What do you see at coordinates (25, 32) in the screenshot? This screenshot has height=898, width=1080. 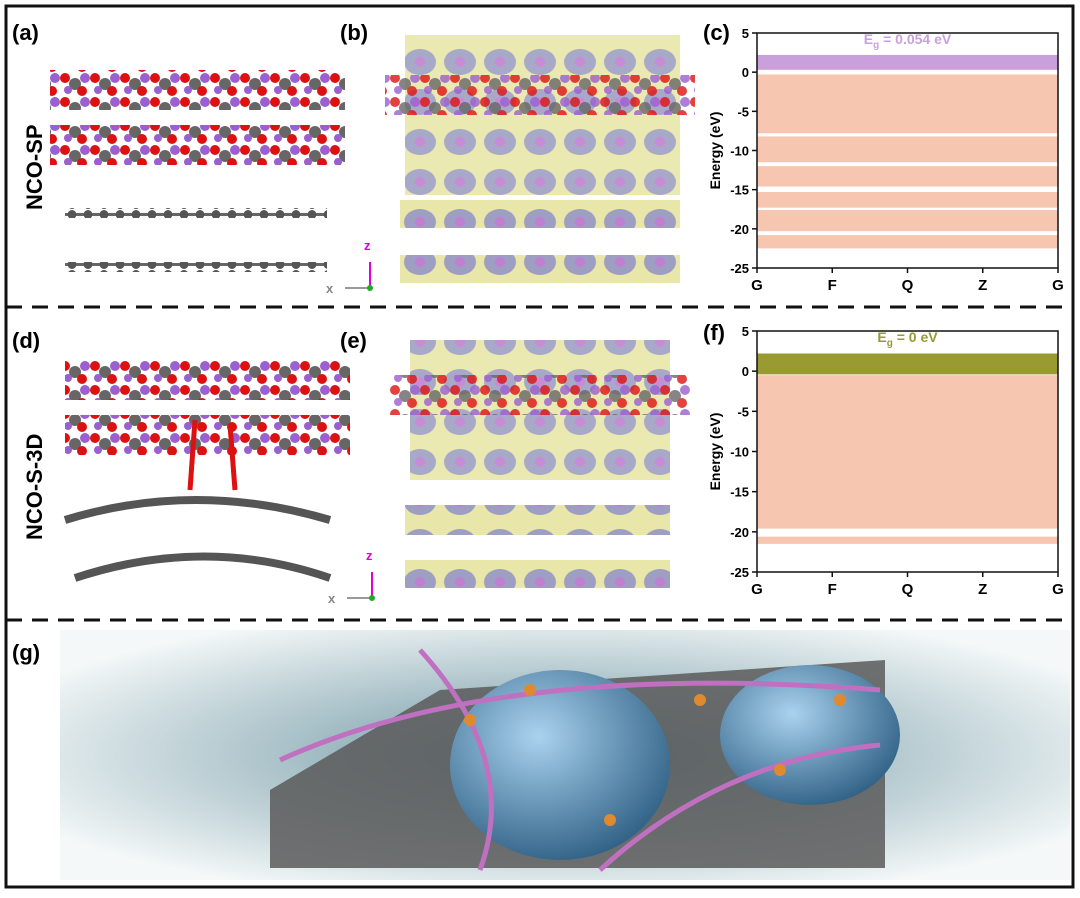 I see `panel-label: (a)` at bounding box center [25, 32].